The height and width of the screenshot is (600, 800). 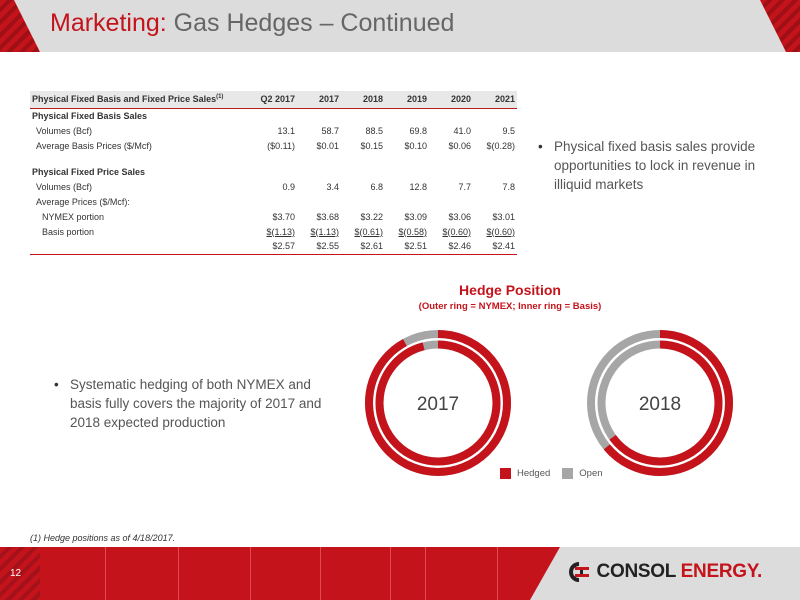 I want to click on title-accent: Marketing:, so click(x=108, y=23).